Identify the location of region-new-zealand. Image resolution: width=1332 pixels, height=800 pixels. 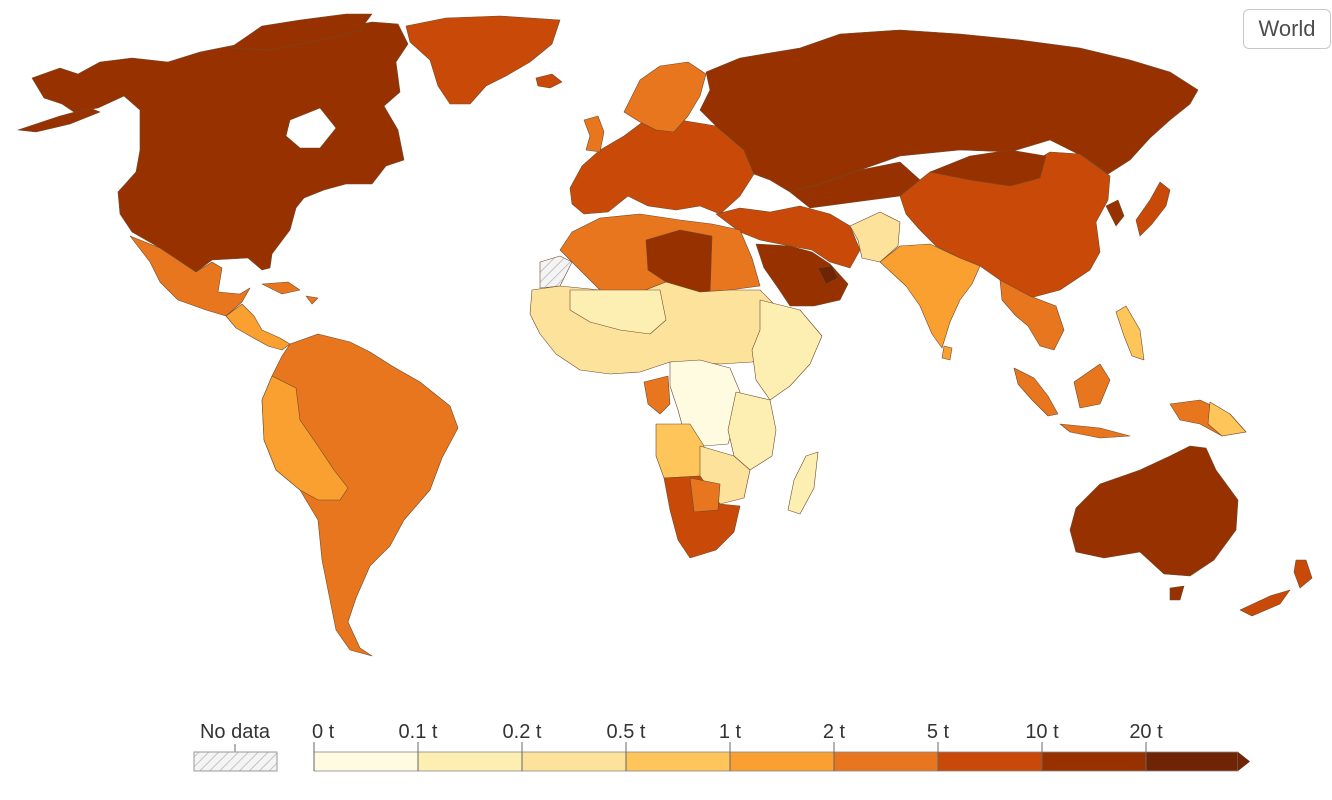
(1276, 588).